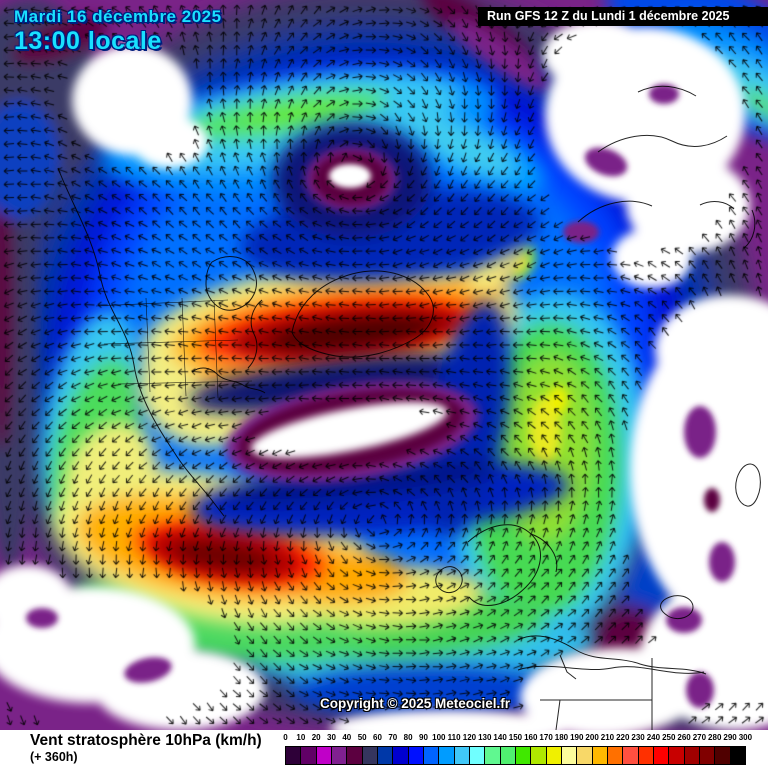  Describe the element at coordinates (546, 737) in the screenshot. I see `legend-tick: 170` at that location.